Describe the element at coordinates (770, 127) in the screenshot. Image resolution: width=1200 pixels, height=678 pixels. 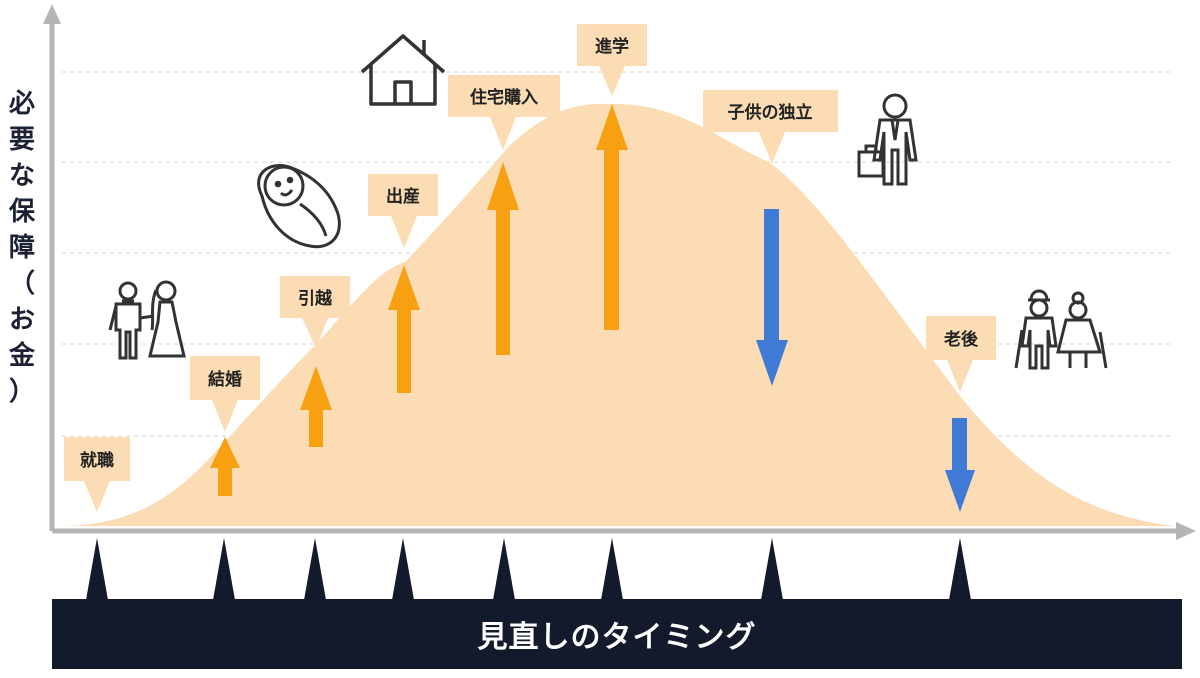
I see `event-label: 子供の独立` at that location.